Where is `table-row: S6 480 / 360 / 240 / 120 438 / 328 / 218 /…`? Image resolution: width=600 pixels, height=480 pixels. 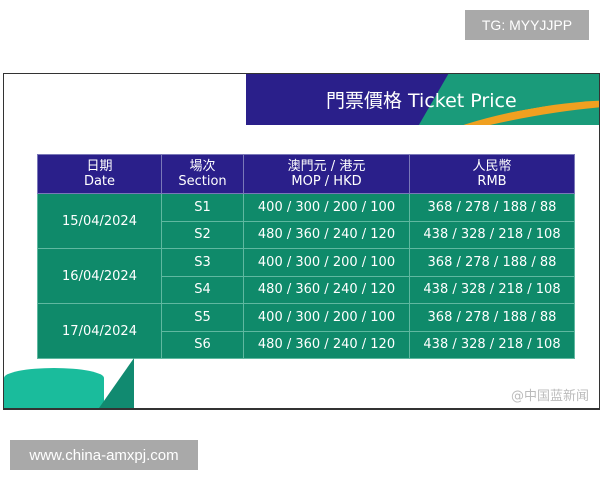 table-row: S6 480 / 360 / 240 / 120 438 / 328 / 218 /… is located at coordinates (306, 344).